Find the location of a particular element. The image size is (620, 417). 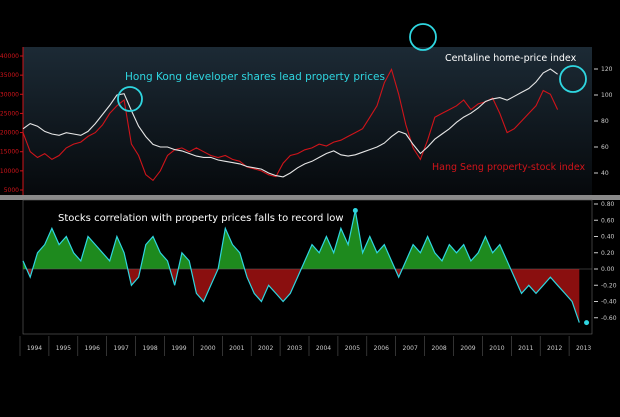

x-axis-tick-label: 2006 is located at coordinates (381, 348).